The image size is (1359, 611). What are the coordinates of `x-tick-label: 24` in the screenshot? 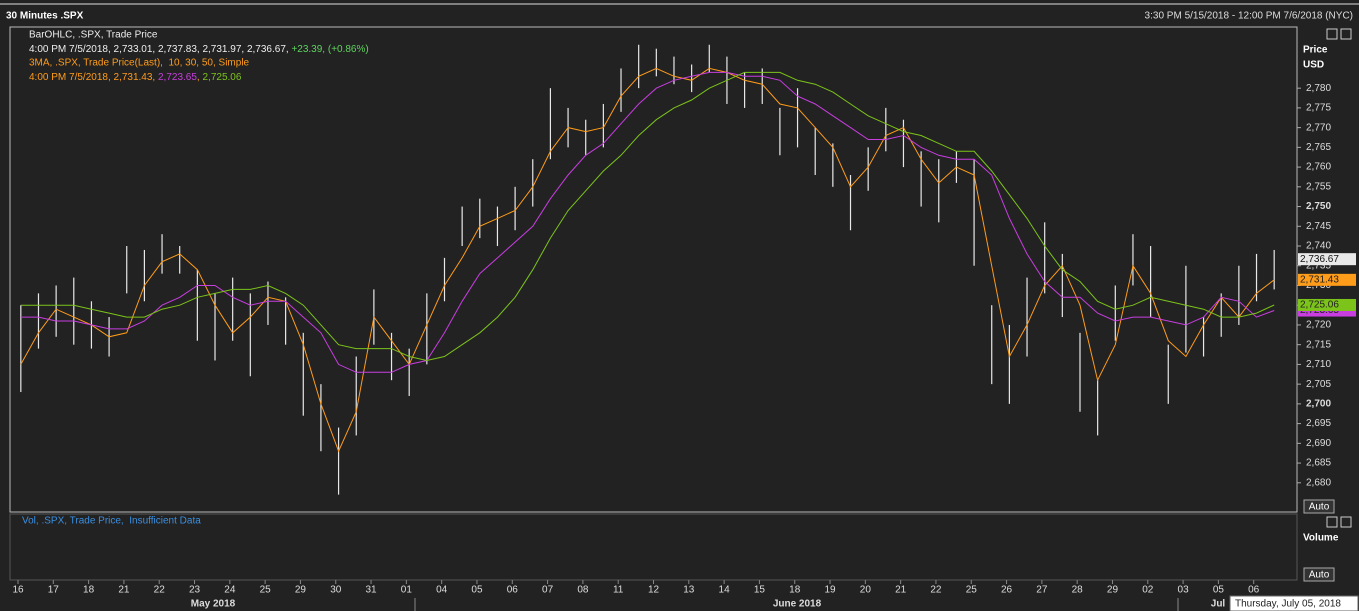 It's located at (230, 590).